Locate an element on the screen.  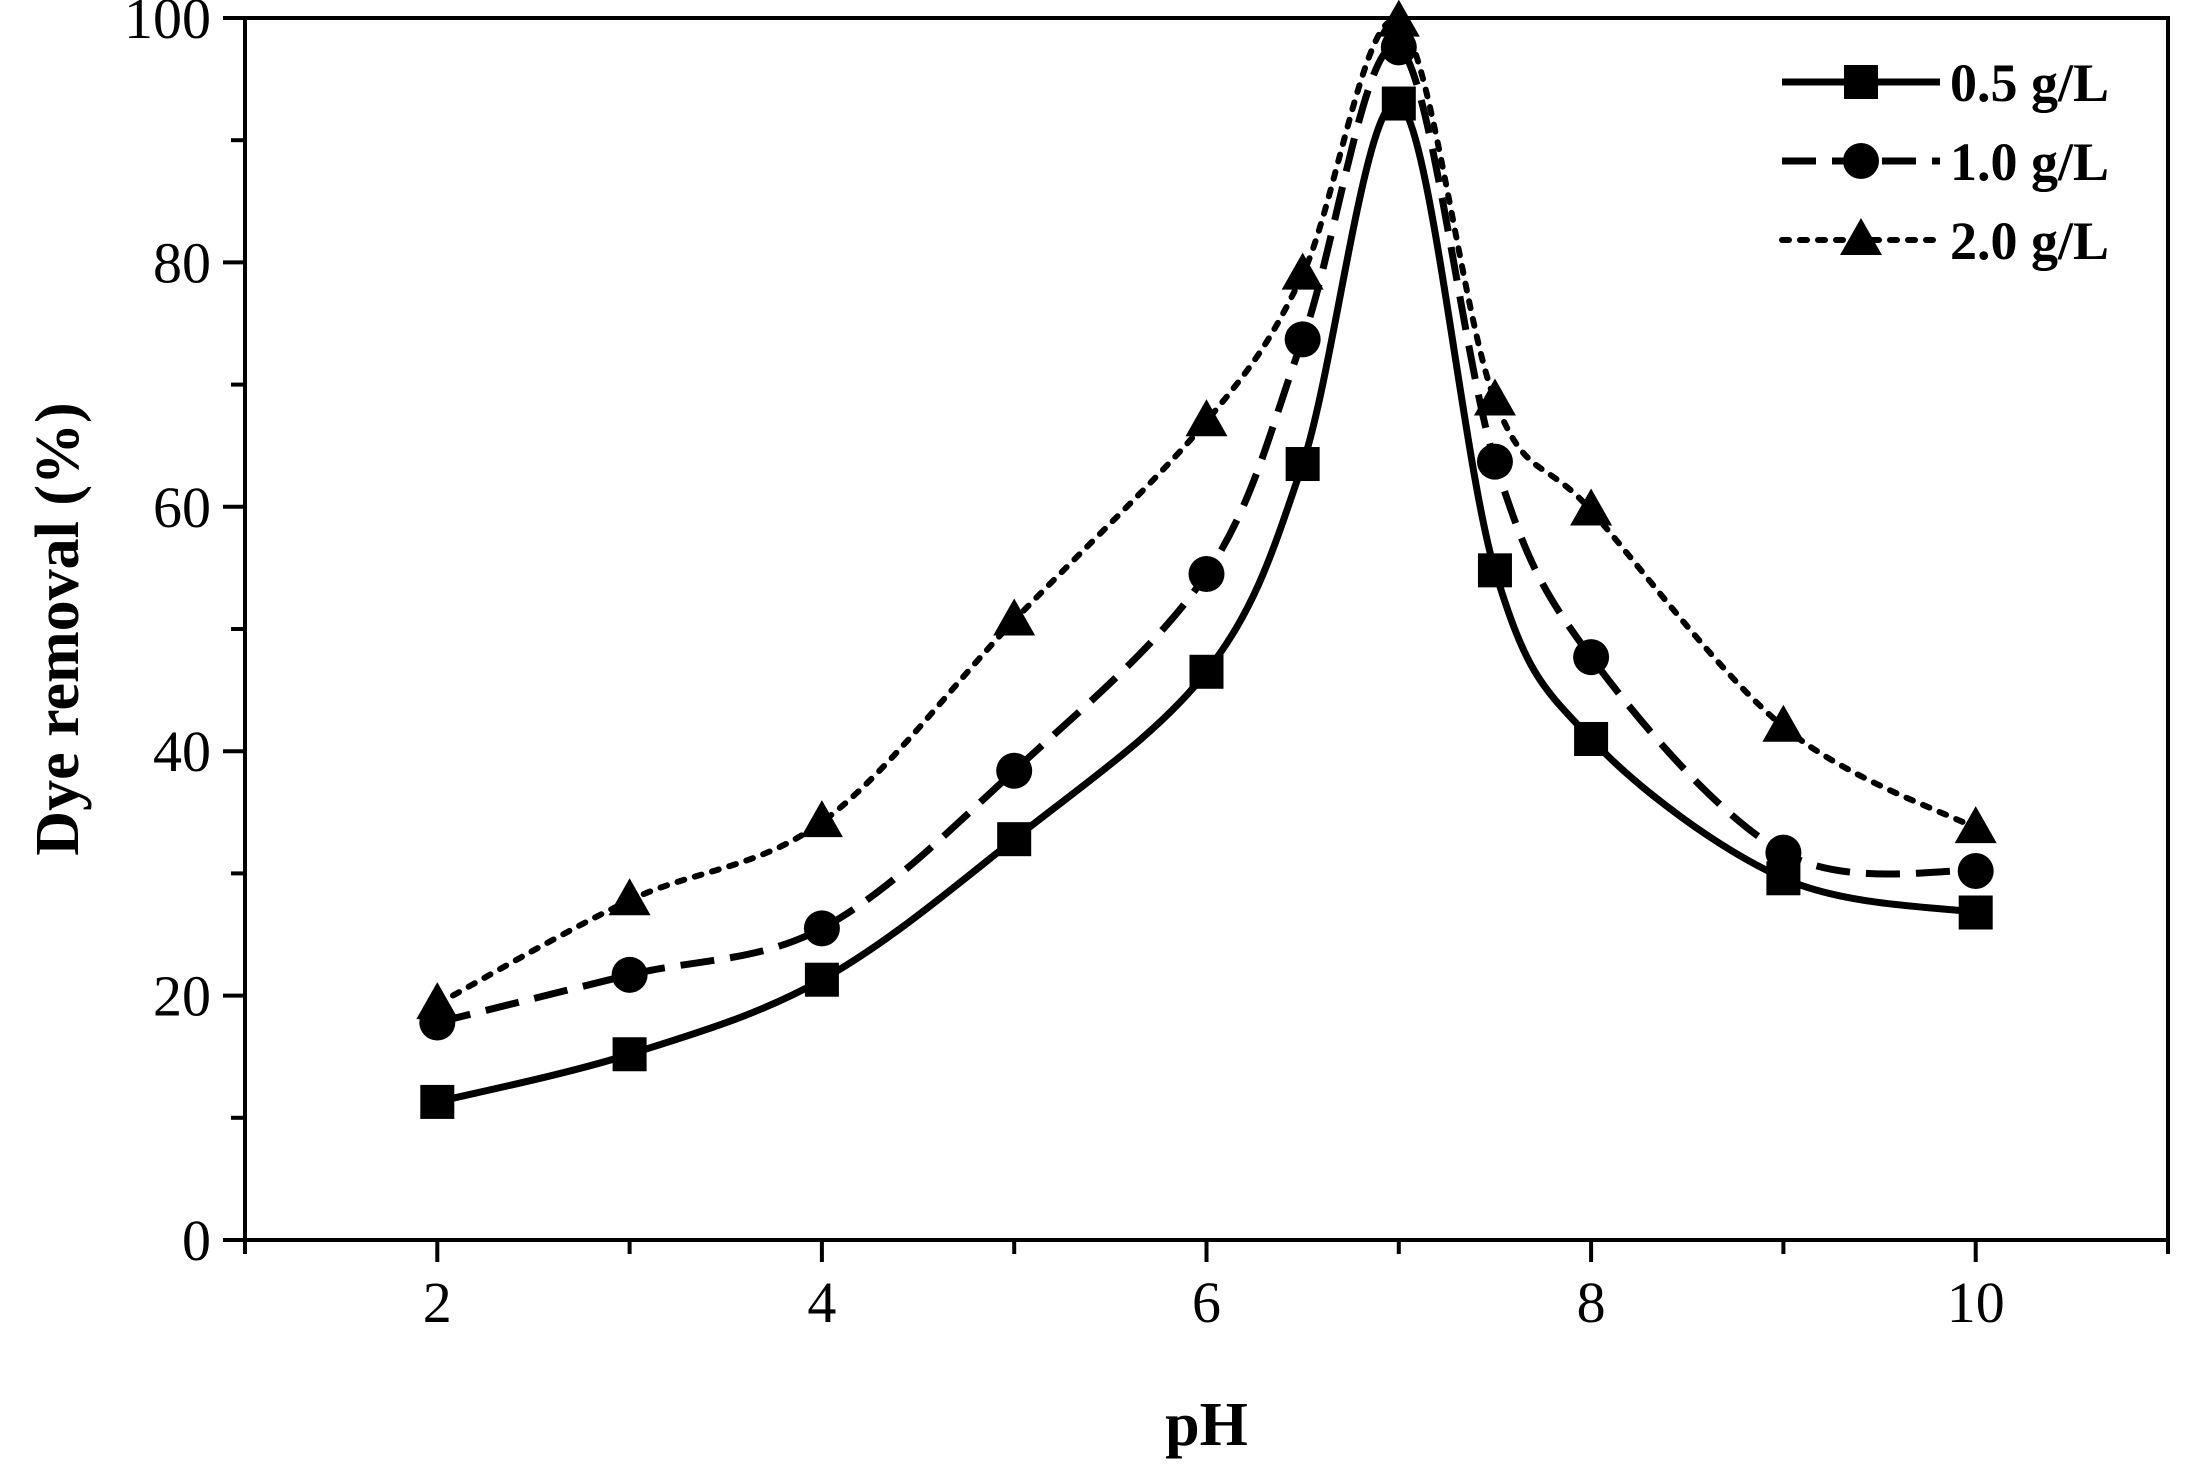
x-tick-label: 6 is located at coordinates (1206, 1302).